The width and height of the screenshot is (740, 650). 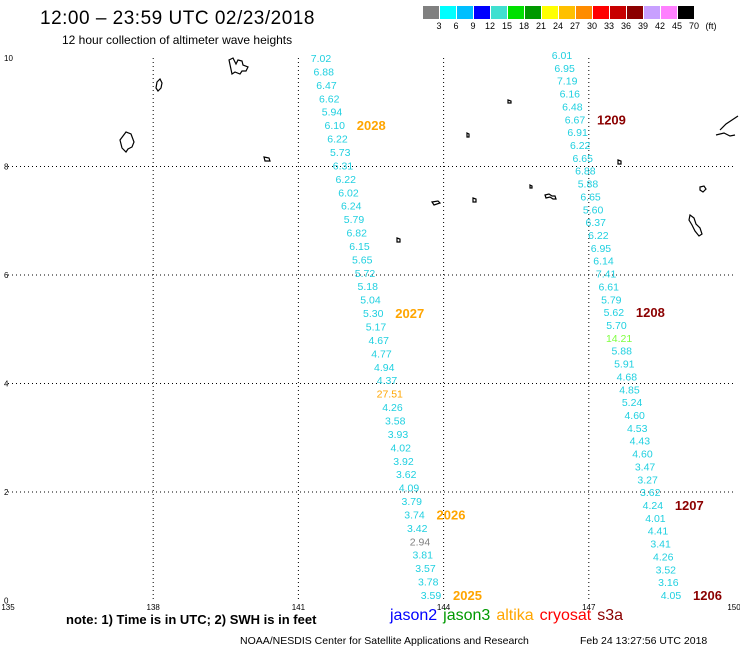 What do you see at coordinates (431, 596) in the screenshot?
I see `wave-height-value: 3.59` at bounding box center [431, 596].